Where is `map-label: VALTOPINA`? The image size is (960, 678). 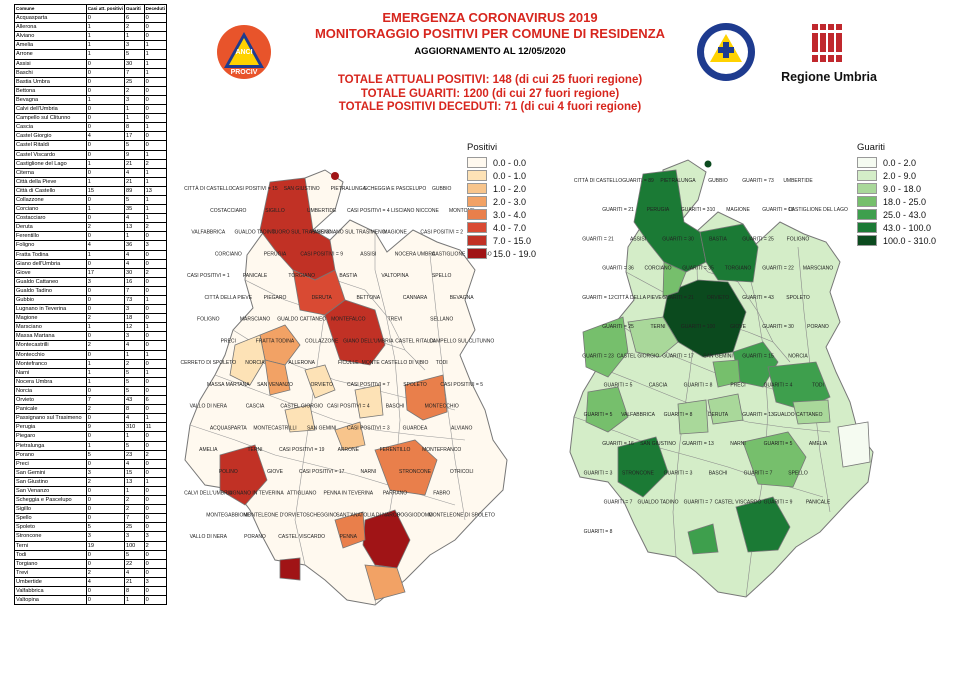 map-label: VALTOPINA is located at coordinates (395, 276).